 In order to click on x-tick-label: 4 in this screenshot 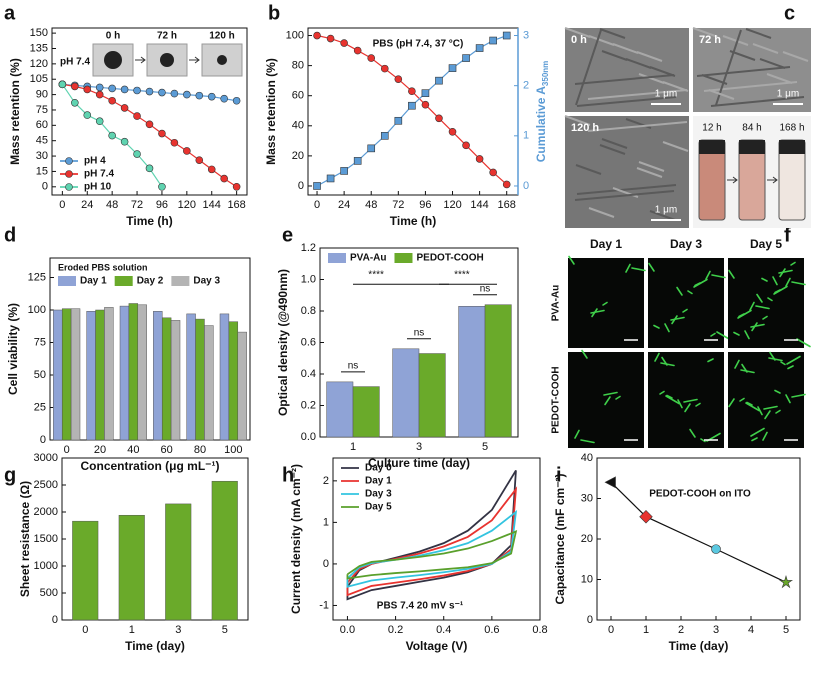, I will do `click(751, 630)`.